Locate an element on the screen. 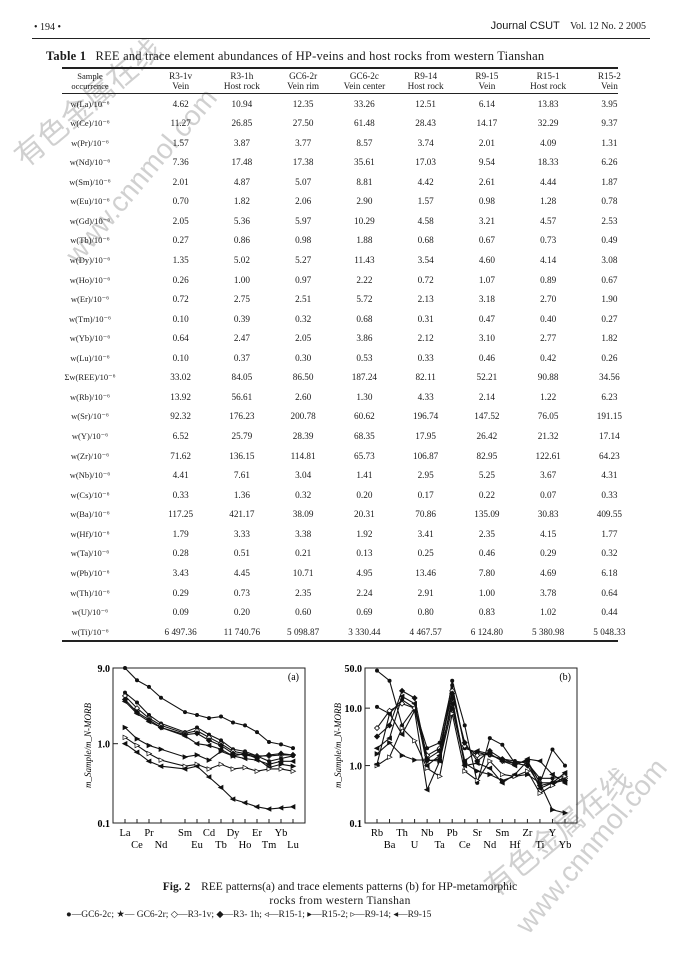  cell-value: 28.43 is located at coordinates (425, 123).